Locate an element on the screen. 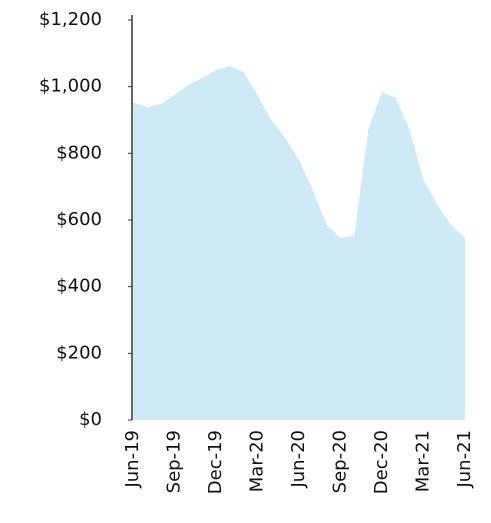 Image resolution: width=491 pixels, height=523 pixels. x-tick-label: Mar-21 is located at coordinates (423, 461).